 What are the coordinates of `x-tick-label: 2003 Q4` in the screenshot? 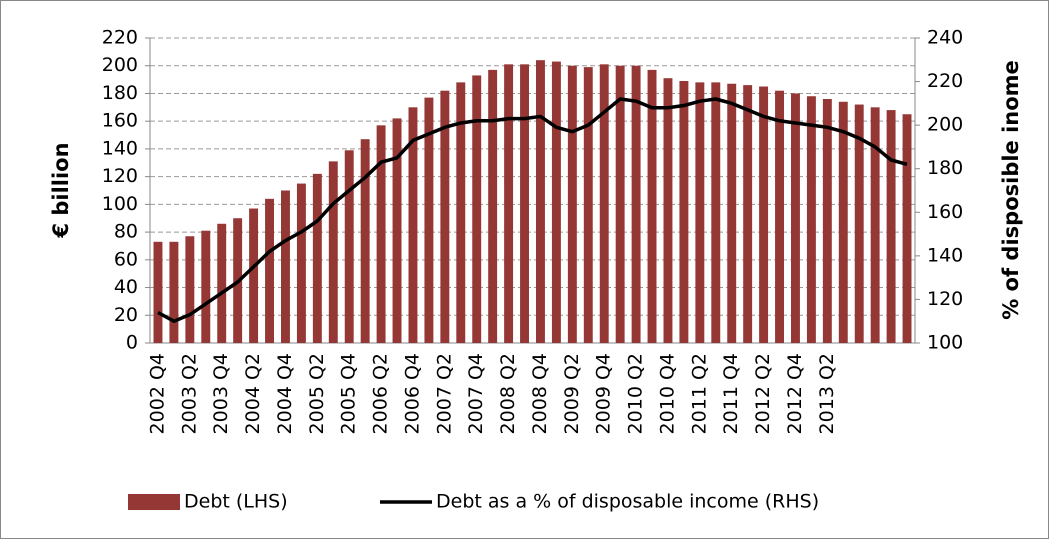 It's located at (221, 393).